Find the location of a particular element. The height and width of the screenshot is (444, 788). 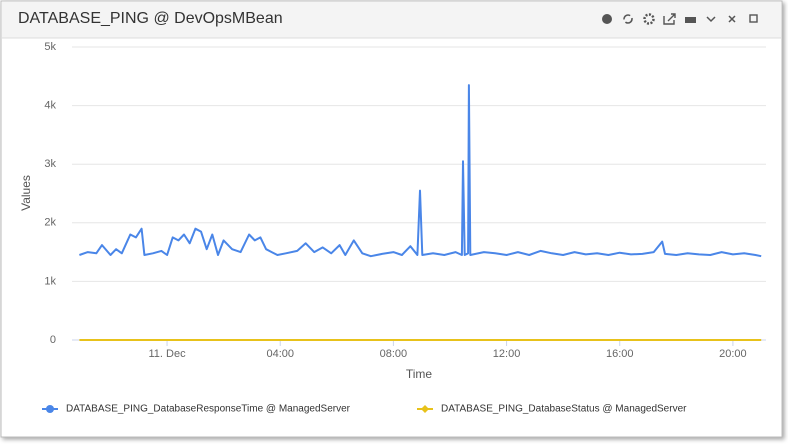

title-bar is located at coordinates (391, 20).